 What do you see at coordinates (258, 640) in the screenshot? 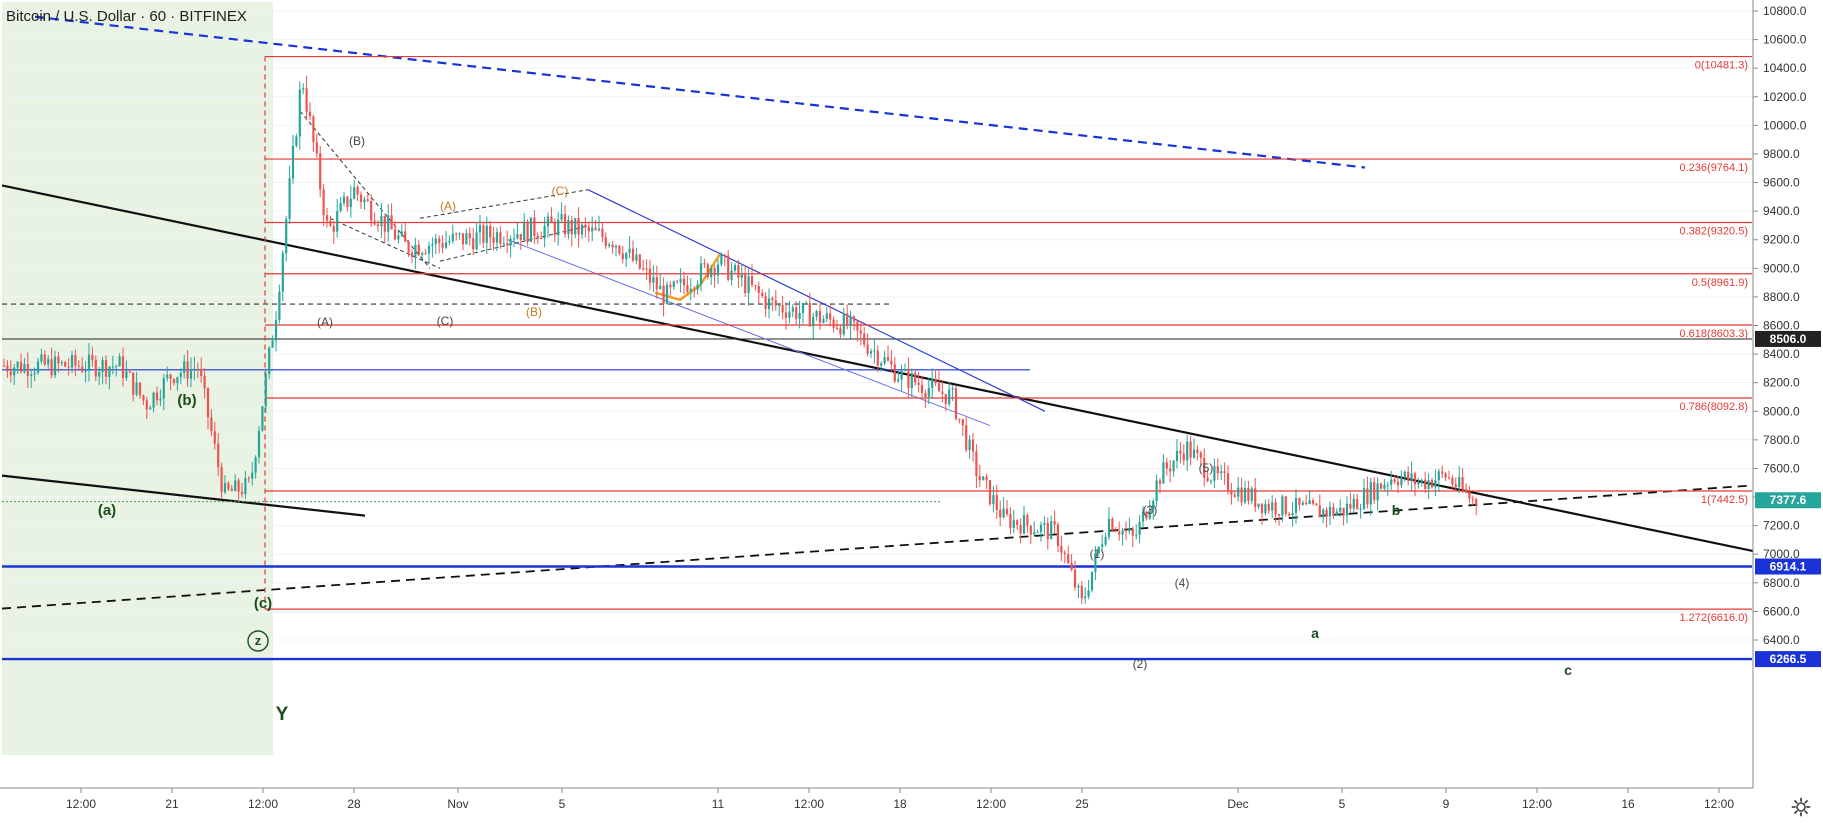
I see `wave-label: z` at bounding box center [258, 640].